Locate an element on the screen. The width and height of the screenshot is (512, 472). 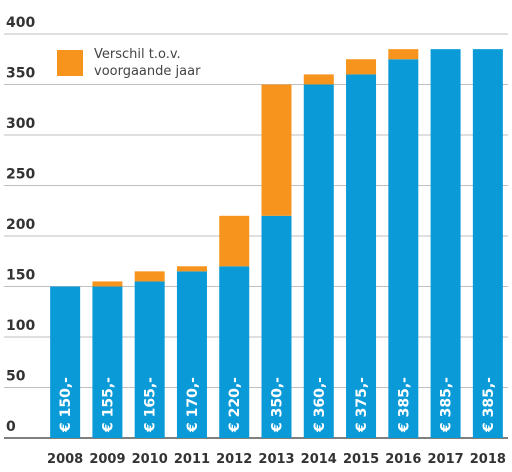
y-tick-label: 300 is located at coordinates (20, 124).